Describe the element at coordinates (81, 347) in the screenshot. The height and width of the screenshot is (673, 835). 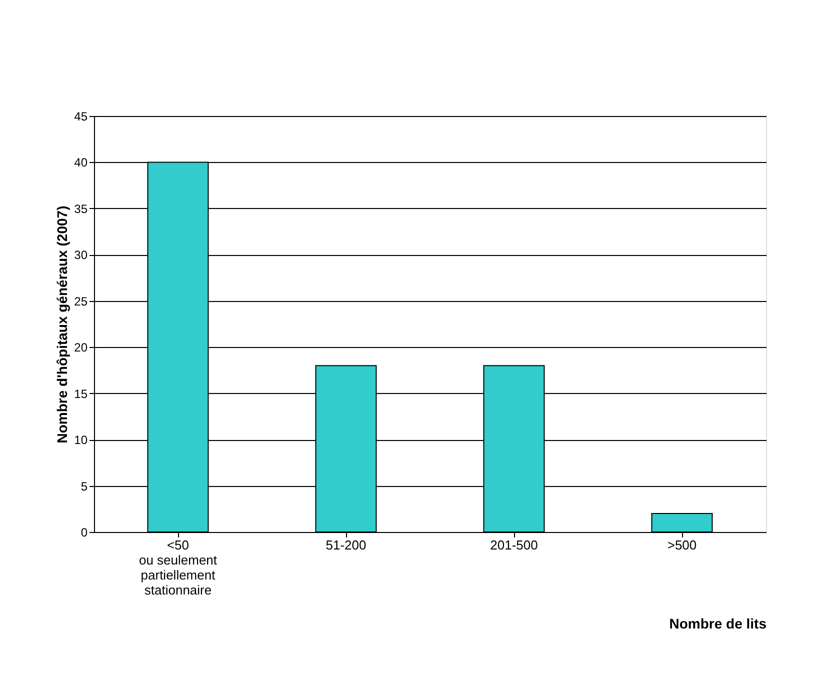
I see `y-tick-label: 20` at that location.